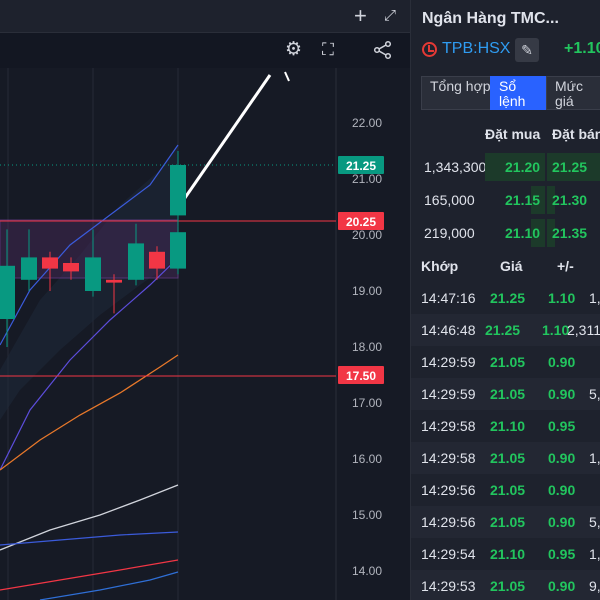  Describe the element at coordinates (513, 134) in the screenshot. I see `orderbook-header-bid: Đặt mua` at that location.